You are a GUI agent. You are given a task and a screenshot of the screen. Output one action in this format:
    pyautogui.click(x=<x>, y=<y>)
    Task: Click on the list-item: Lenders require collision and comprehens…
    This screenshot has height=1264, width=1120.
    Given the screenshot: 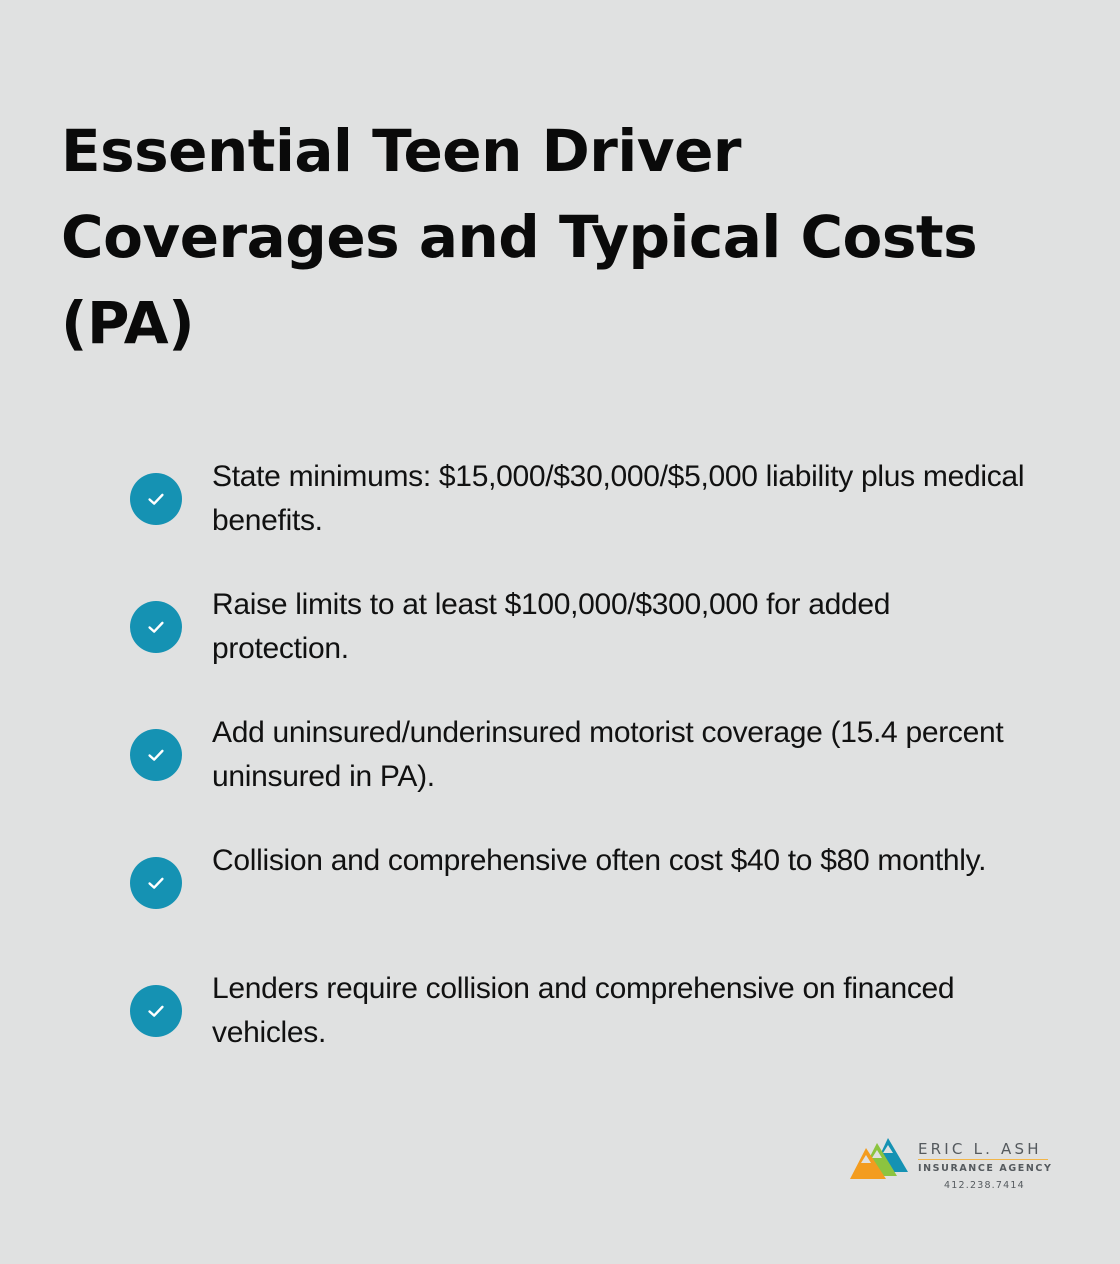 What is the action you would take?
    pyautogui.click(x=580, y=1031)
    